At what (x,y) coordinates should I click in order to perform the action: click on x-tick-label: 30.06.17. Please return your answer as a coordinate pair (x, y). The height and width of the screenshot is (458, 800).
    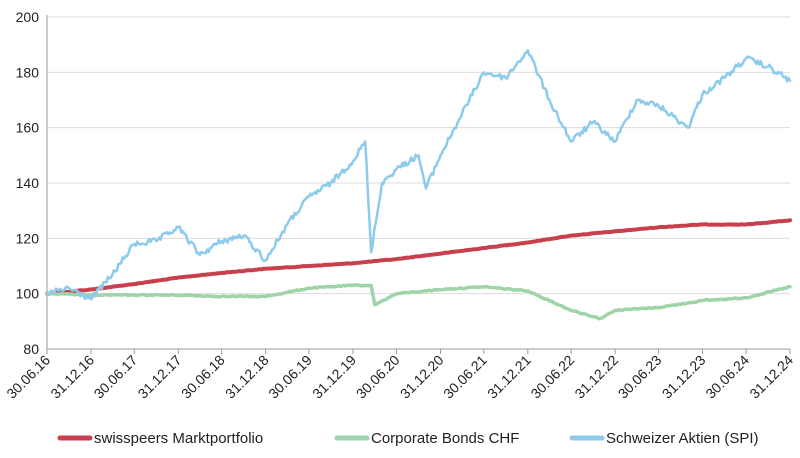
    Looking at the image, I should click on (116, 377).